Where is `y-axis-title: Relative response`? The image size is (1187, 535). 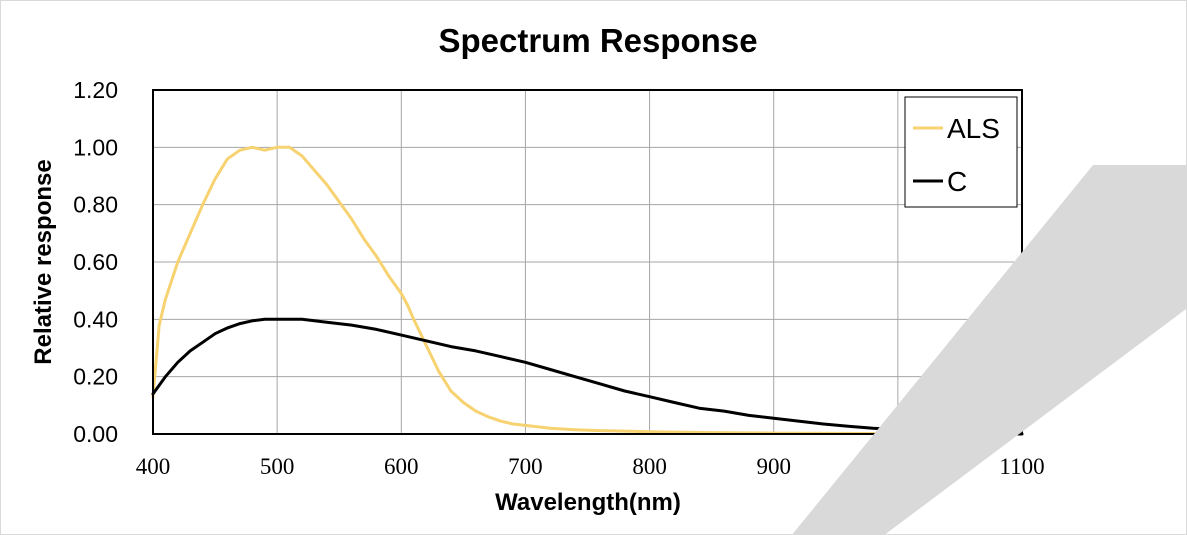
y-axis-title: Relative response is located at coordinates (43, 261).